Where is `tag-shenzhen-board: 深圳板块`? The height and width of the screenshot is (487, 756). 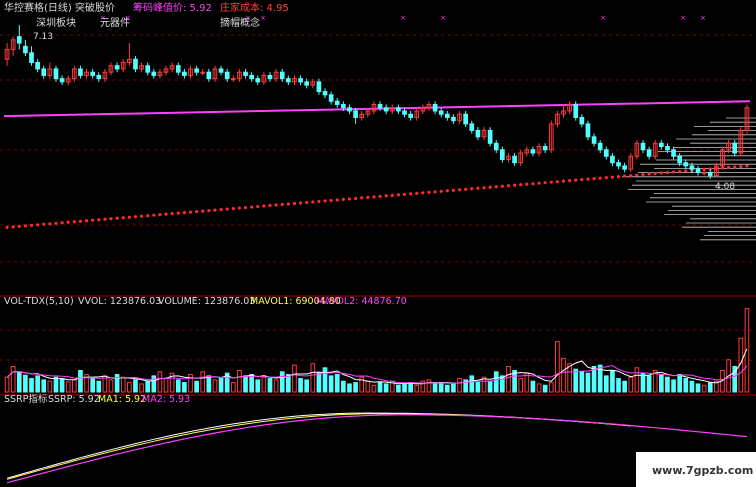 tag-shenzhen-board: 深圳板块 is located at coordinates (56, 22).